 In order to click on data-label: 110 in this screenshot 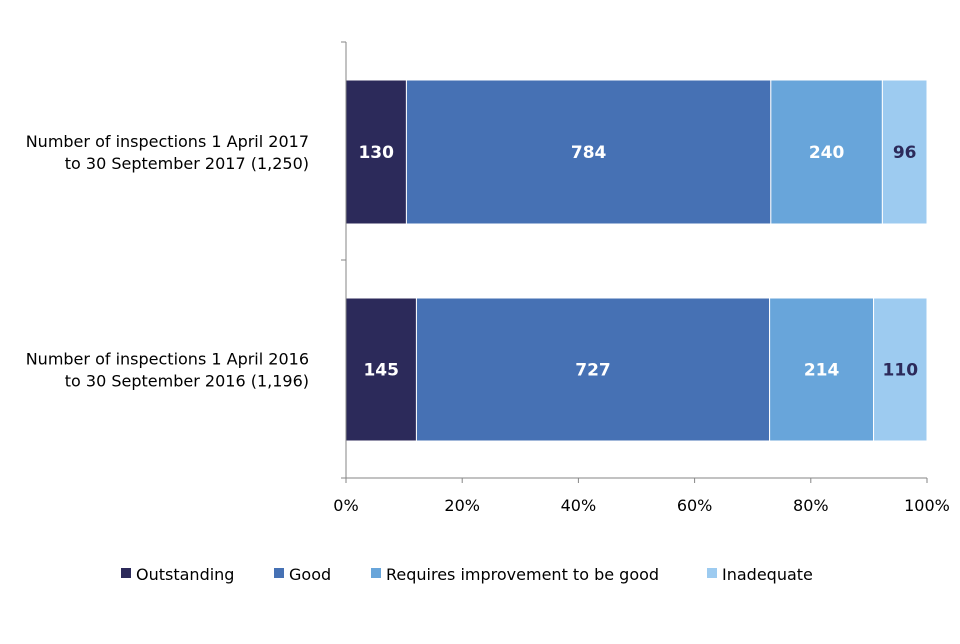, I will do `click(901, 371)`.